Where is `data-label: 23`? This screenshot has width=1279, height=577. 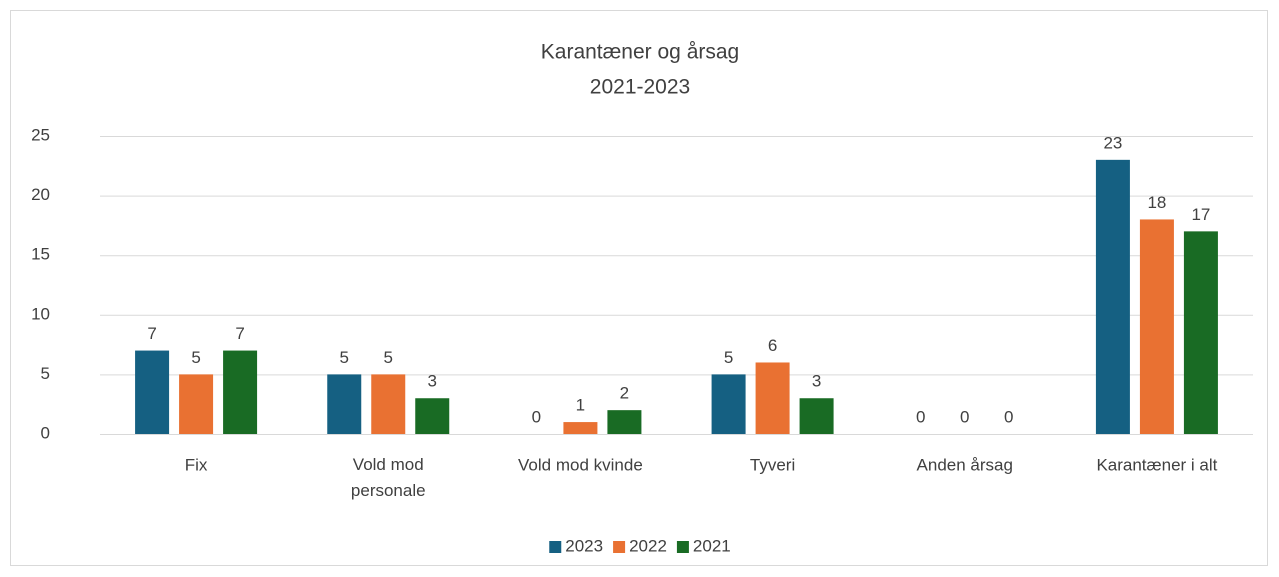
data-label: 23 is located at coordinates (1112, 142).